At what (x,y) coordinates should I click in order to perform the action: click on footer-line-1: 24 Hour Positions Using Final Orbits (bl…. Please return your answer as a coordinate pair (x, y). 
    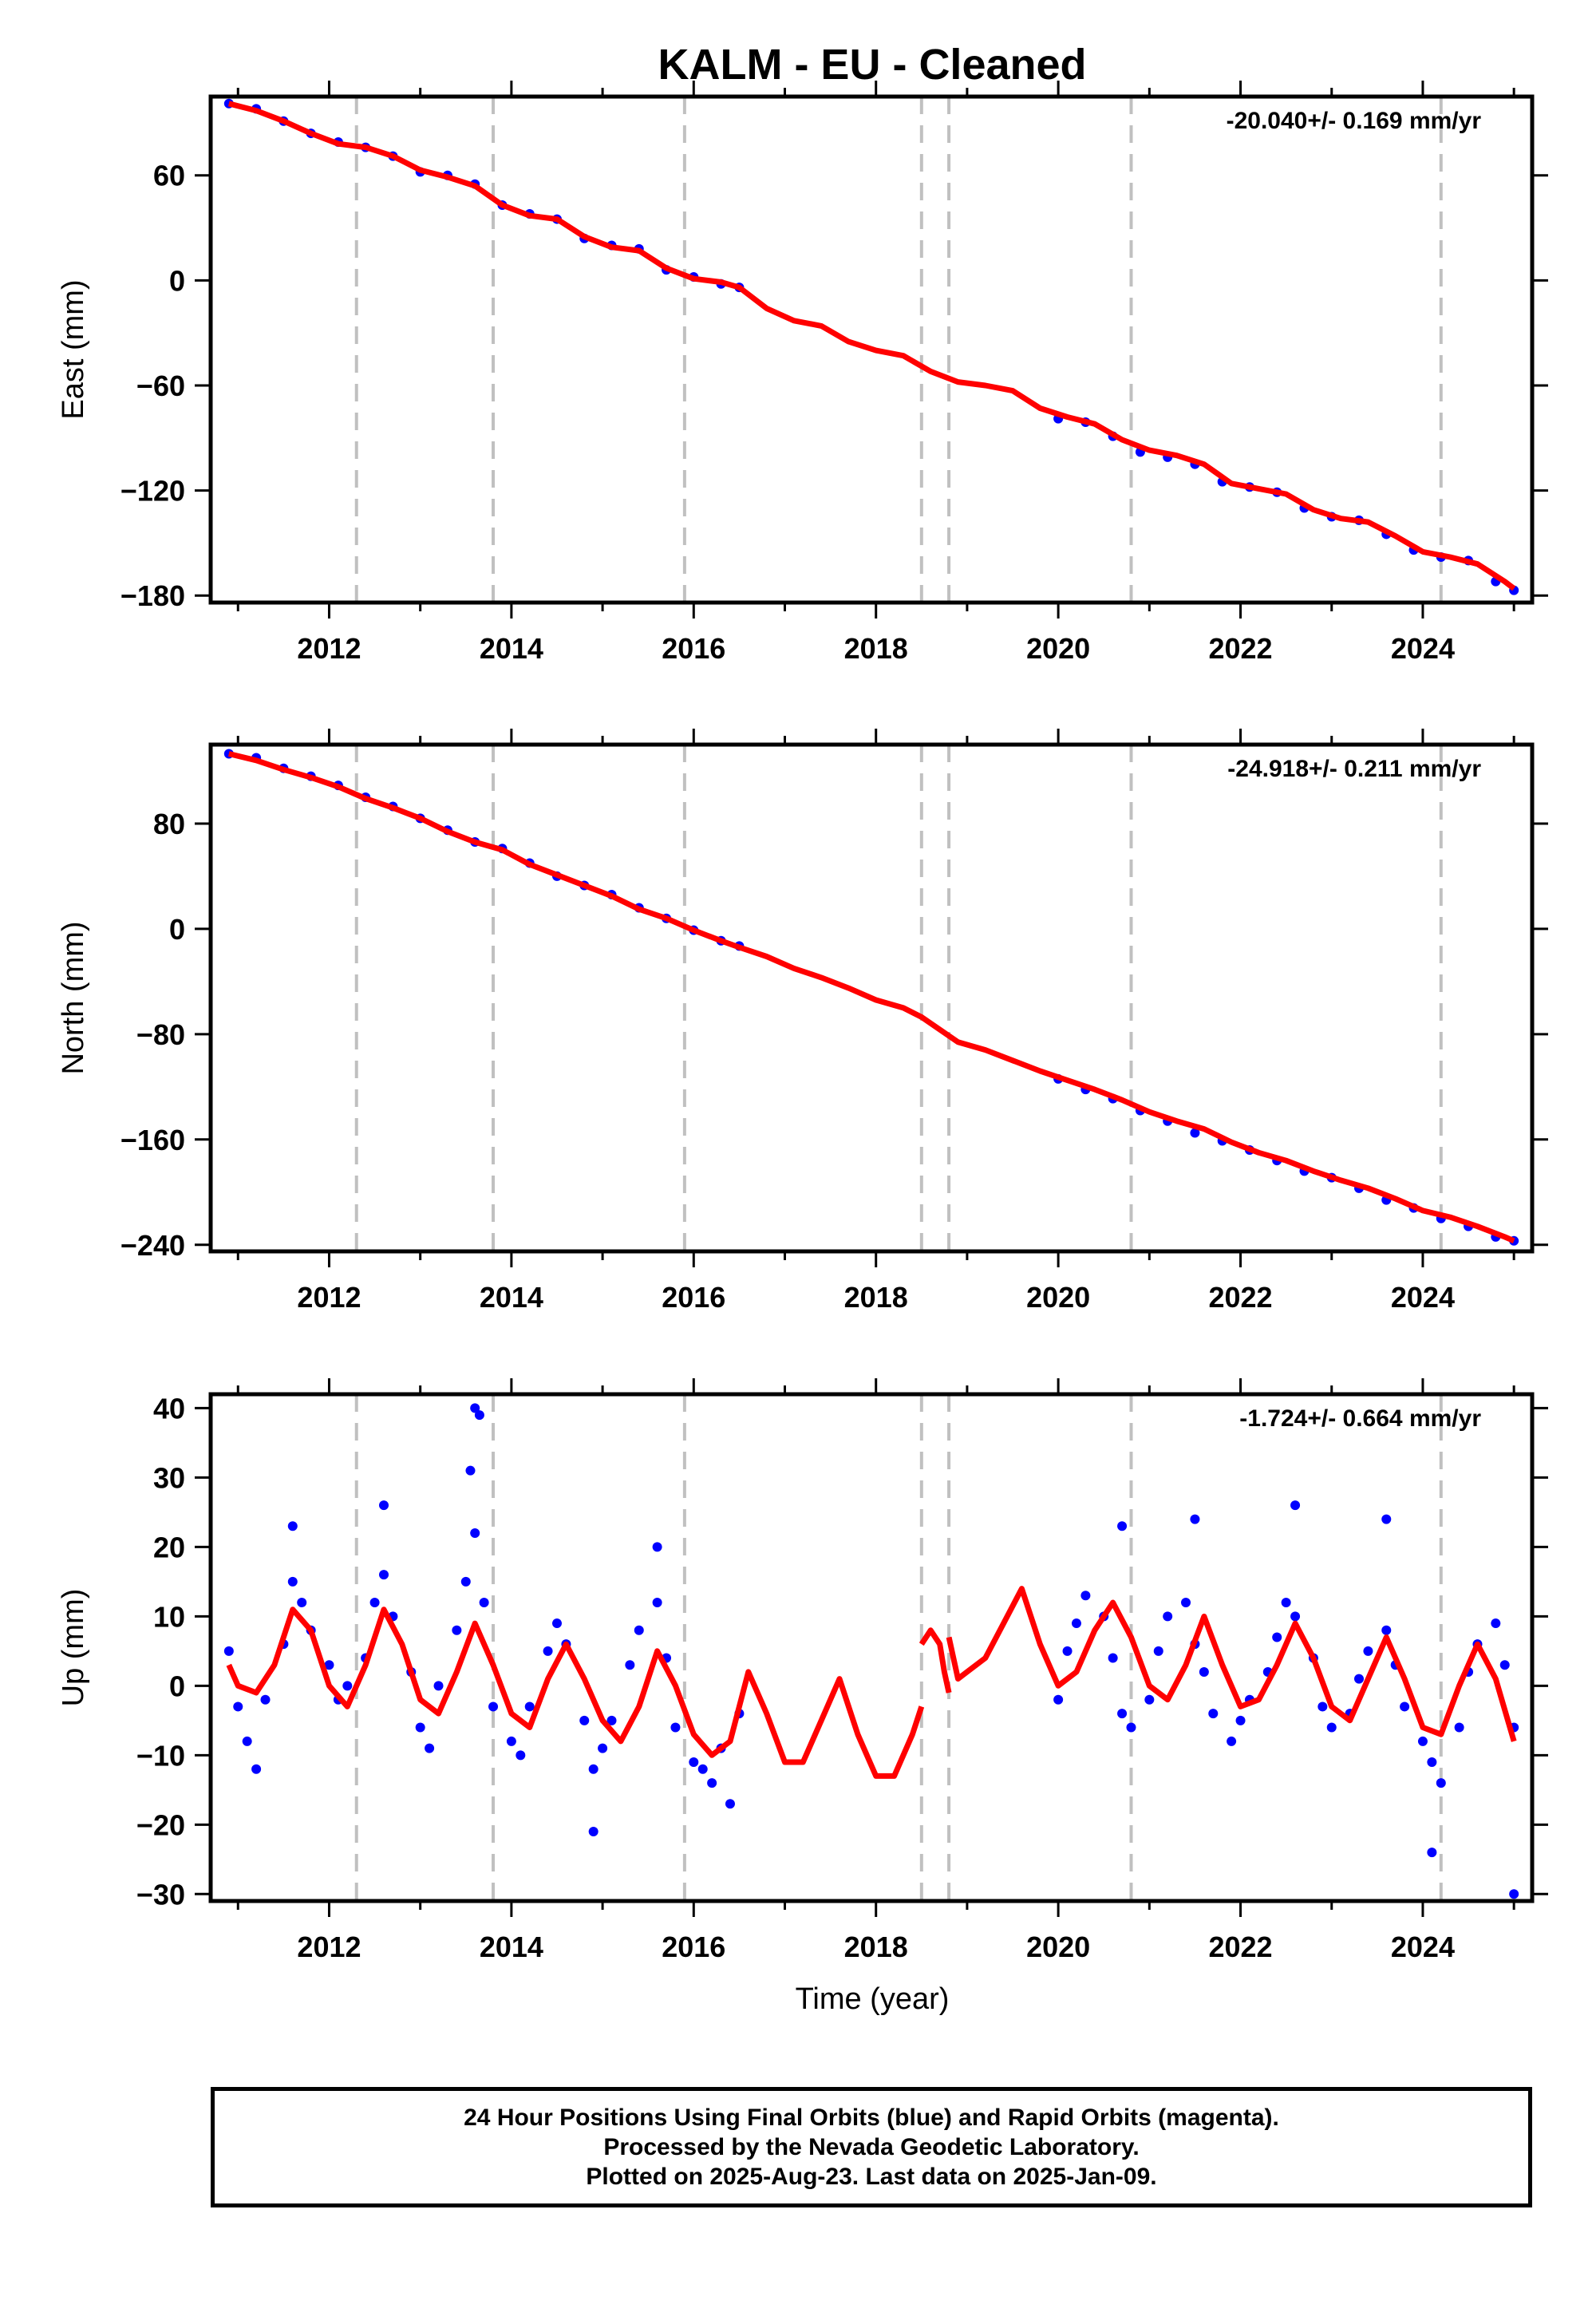
    Looking at the image, I should click on (871, 2118).